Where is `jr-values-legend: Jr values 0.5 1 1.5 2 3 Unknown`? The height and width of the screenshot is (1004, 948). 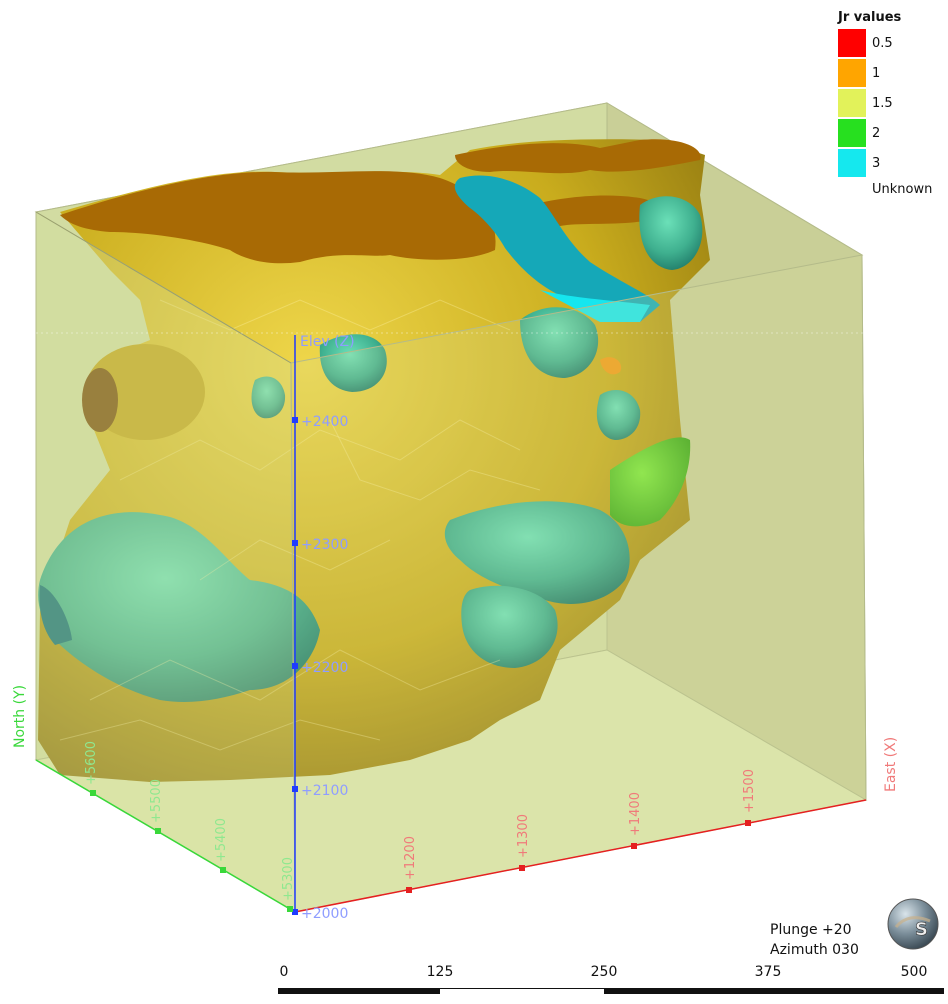
jr-values-legend: Jr values 0.5 1 1.5 2 3 Unknown is located at coordinates (892, 104).